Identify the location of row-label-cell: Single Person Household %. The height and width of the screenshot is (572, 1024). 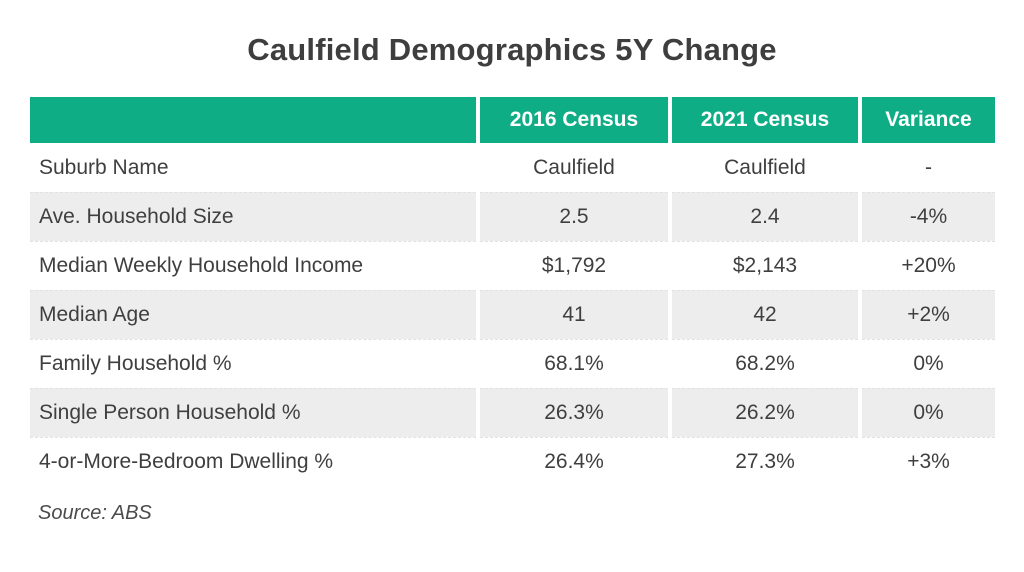
(253, 412).